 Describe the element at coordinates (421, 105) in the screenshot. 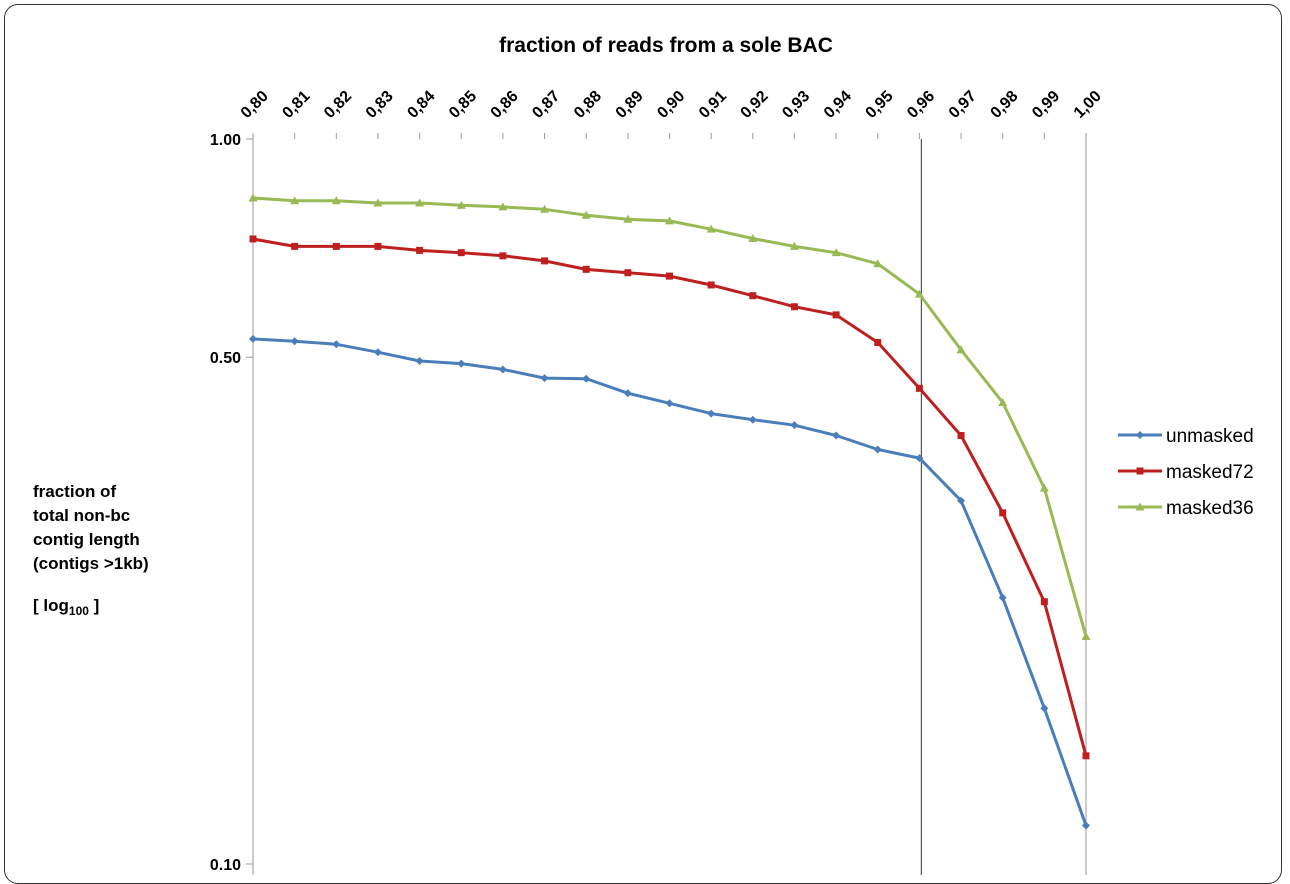

I see `x-tick-label: 0,84` at that location.